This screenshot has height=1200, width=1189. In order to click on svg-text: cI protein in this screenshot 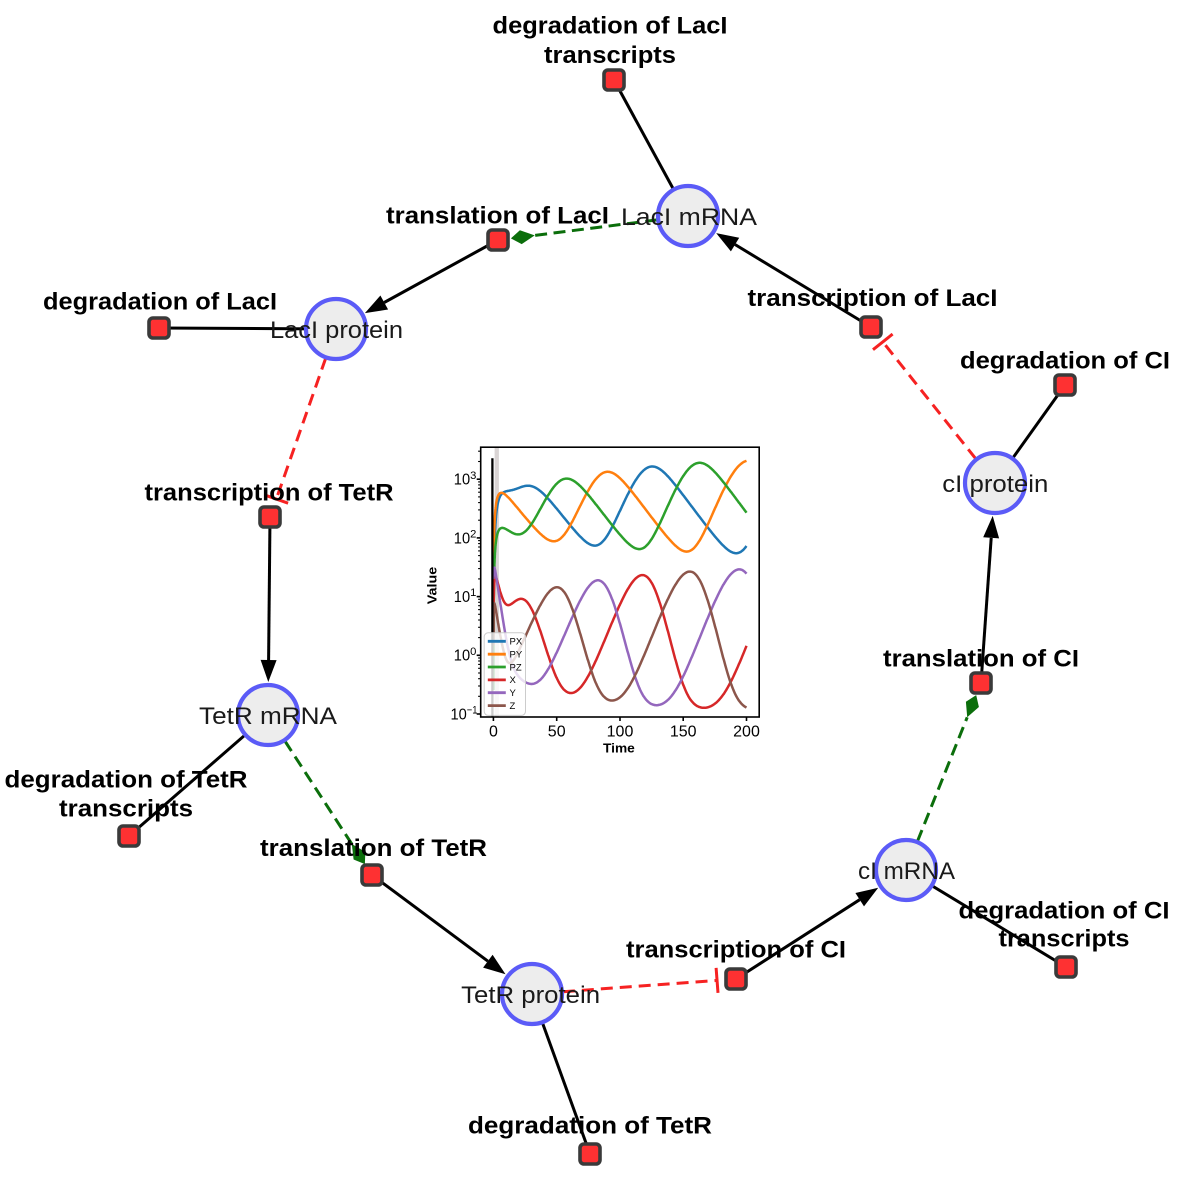, I will do `click(995, 484)`.